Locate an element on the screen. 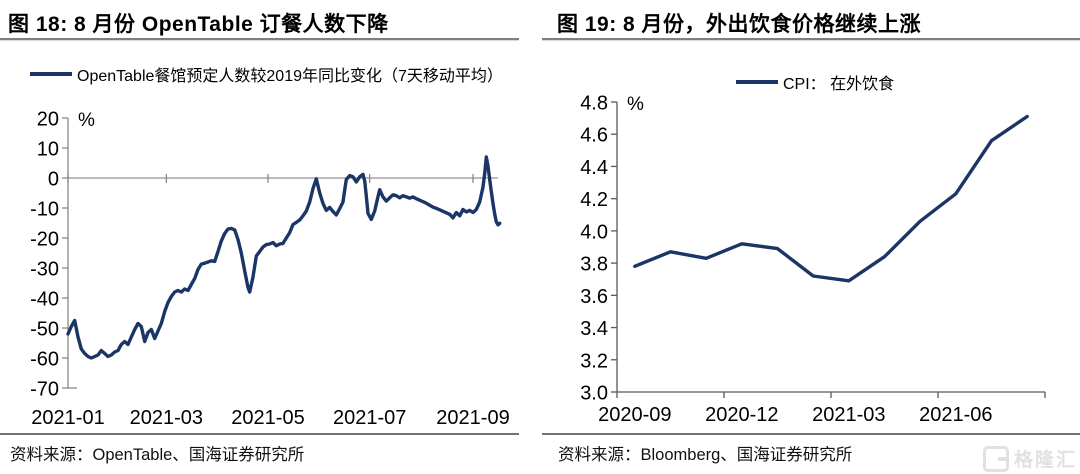 This screenshot has width=1080, height=474. svg-text: -60 is located at coordinates (44, 360).